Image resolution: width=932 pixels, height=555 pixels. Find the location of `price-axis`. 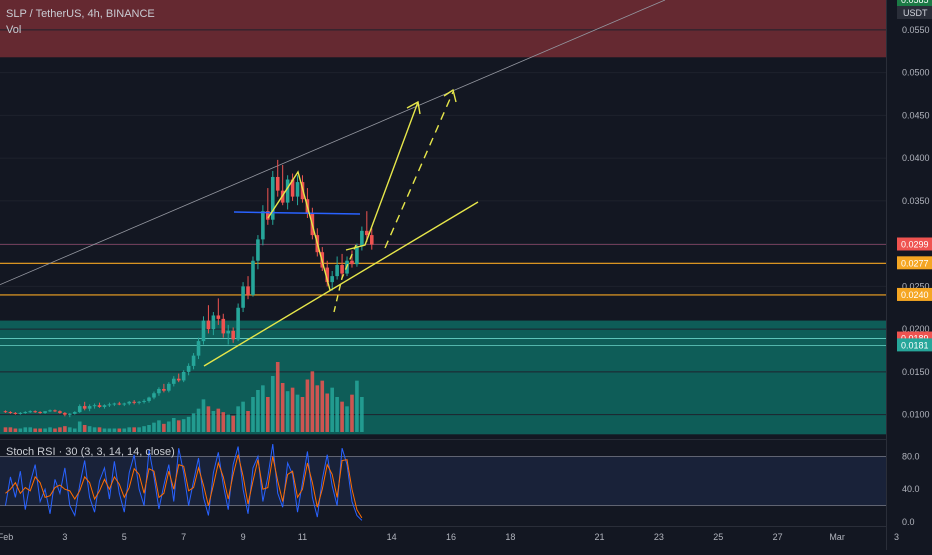

price-axis is located at coordinates (909, 275).